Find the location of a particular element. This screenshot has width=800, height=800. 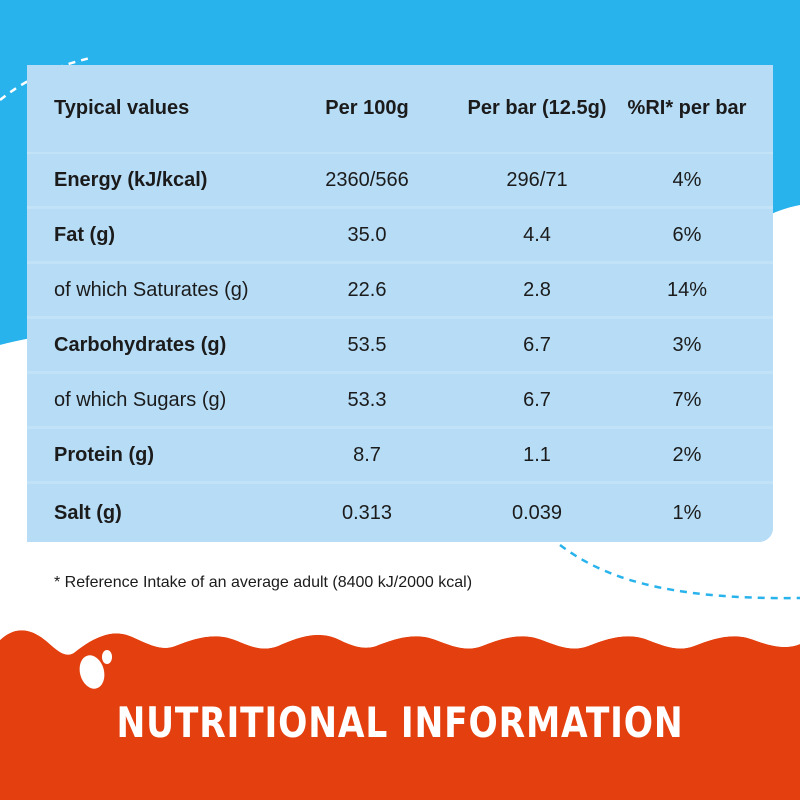

table-row: of which Saturates (g) 22.6 2.8 14% is located at coordinates (400, 290).